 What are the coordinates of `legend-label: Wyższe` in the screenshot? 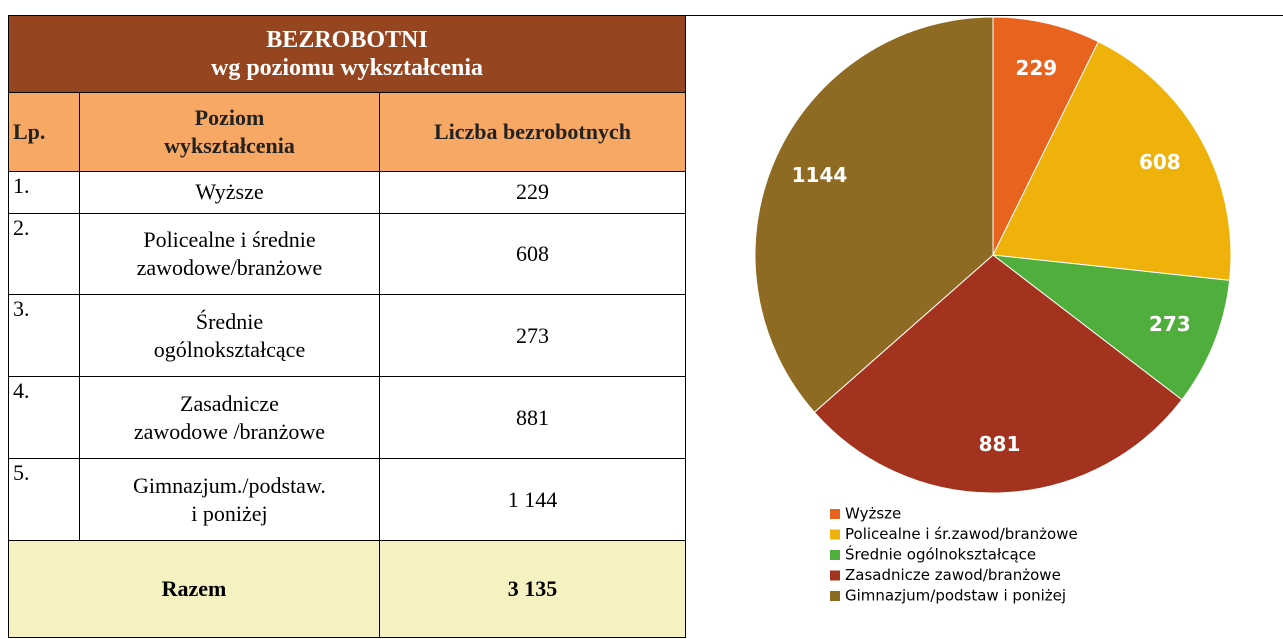 It's located at (873, 514).